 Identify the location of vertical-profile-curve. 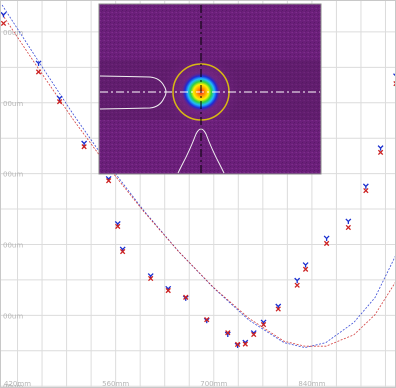
(201, 151).